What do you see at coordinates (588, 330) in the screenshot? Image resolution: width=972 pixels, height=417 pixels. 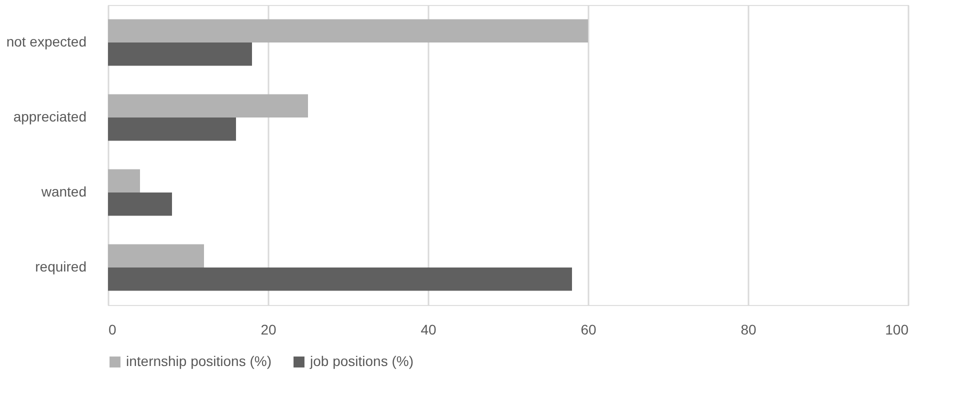 I see `x-tick-label: 60` at bounding box center [588, 330].